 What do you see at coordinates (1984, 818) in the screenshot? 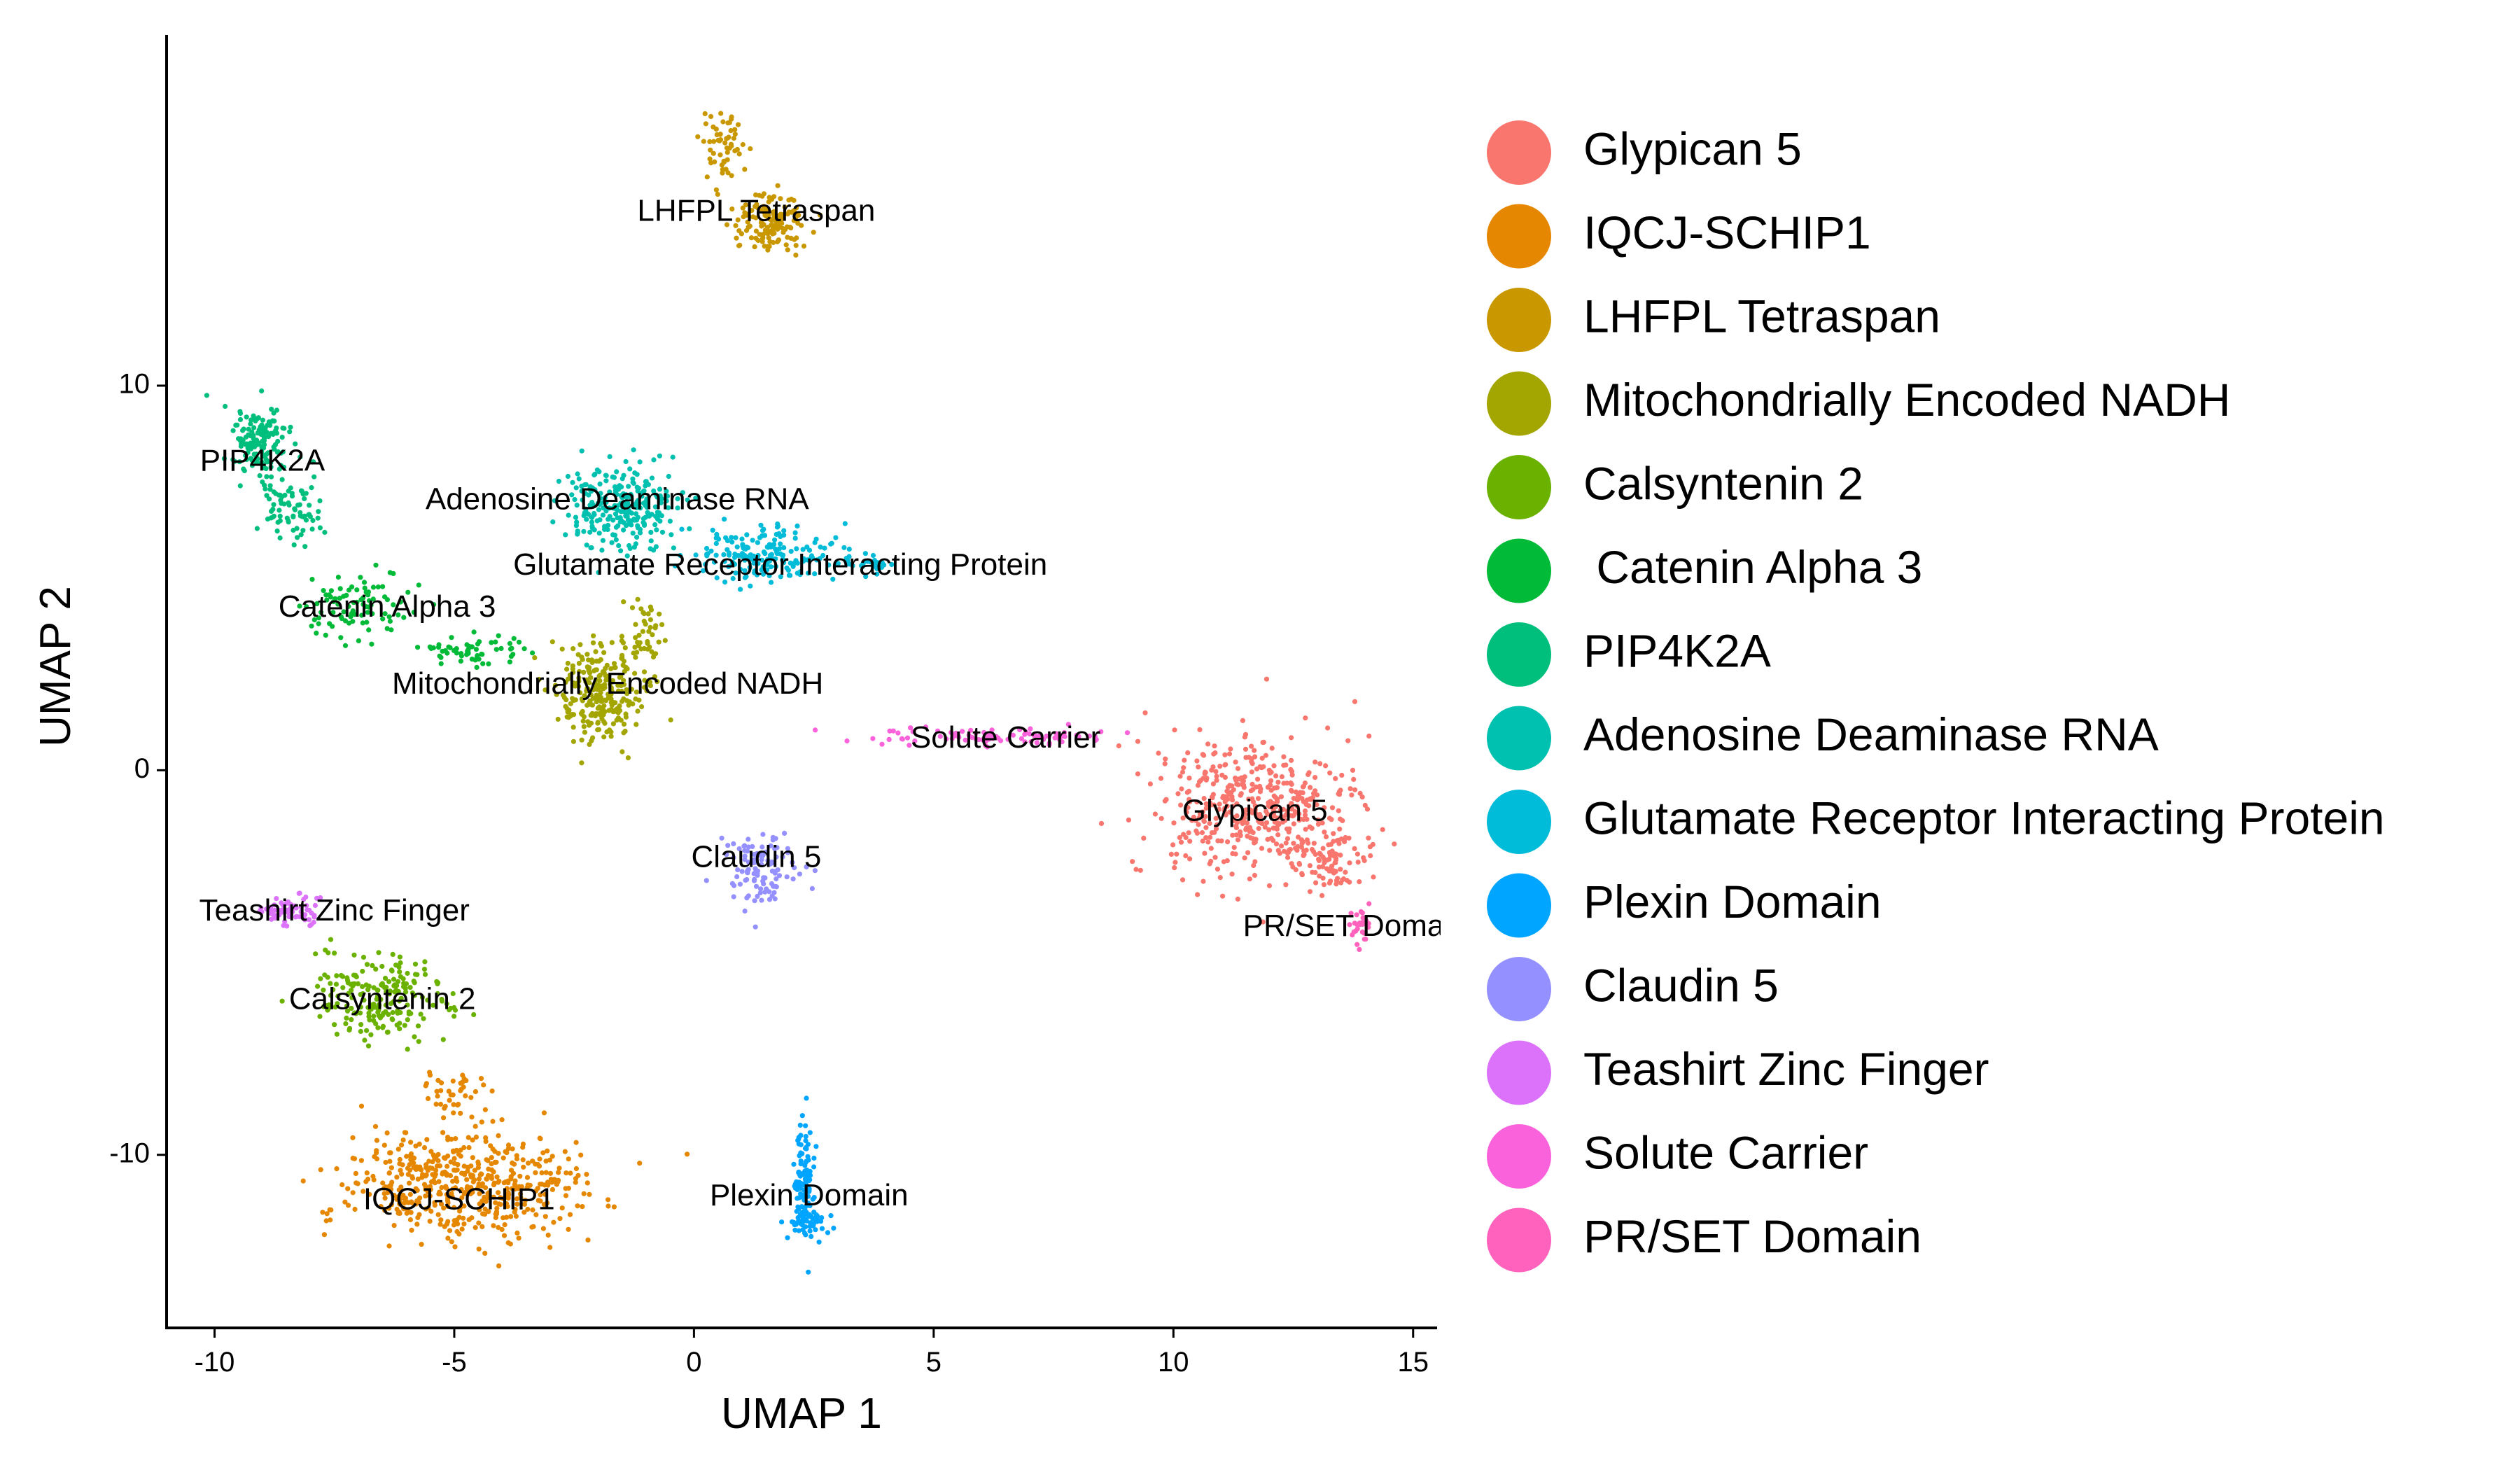
I see `legend-label: Glutamate Receptor Interacting Protein` at bounding box center [1984, 818].